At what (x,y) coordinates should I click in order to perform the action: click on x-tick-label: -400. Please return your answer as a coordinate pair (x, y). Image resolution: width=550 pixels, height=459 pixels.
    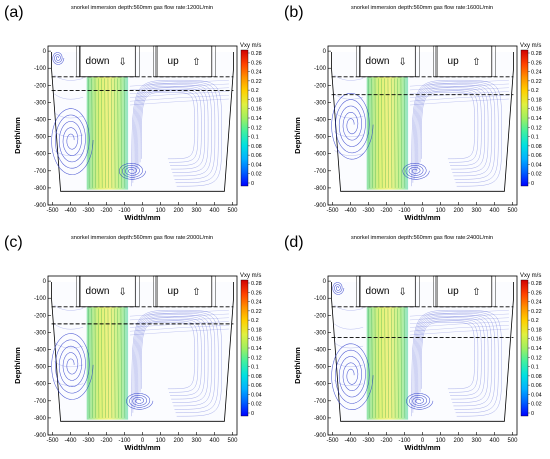
    Looking at the image, I should click on (70, 441).